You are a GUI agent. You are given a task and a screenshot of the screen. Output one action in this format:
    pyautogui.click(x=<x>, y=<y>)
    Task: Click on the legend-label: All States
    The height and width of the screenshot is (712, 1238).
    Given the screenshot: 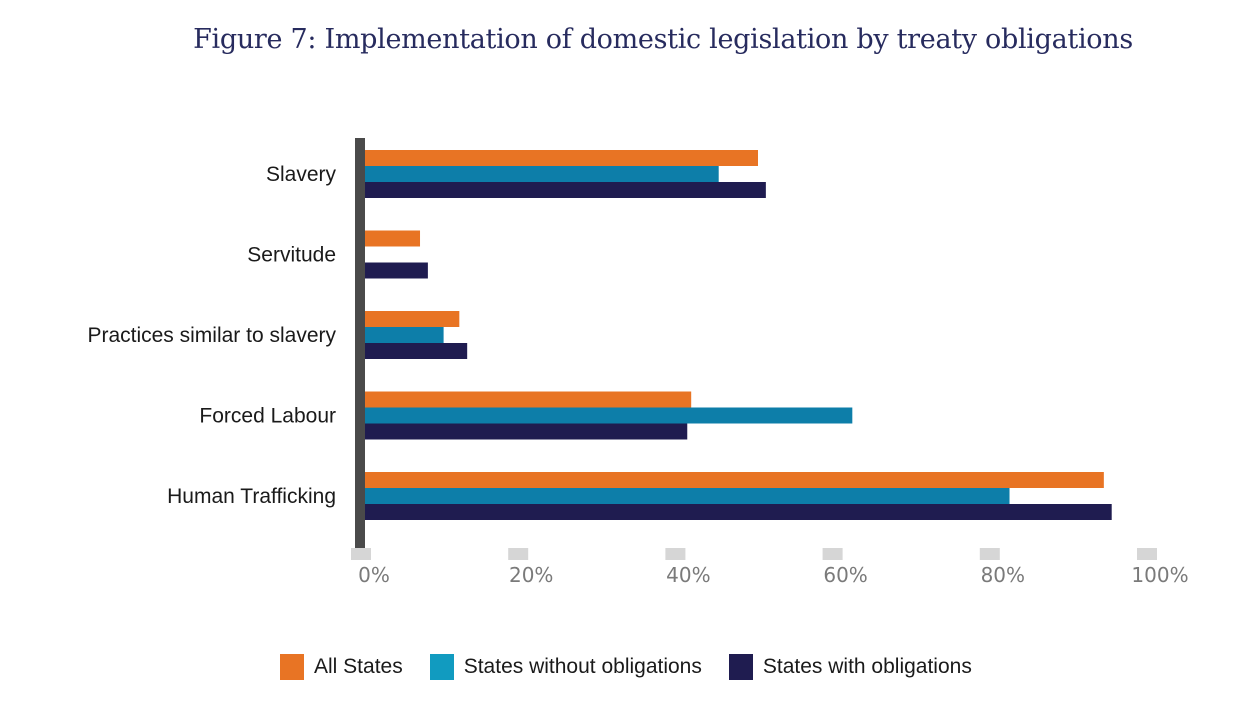 What is the action you would take?
    pyautogui.click(x=358, y=666)
    